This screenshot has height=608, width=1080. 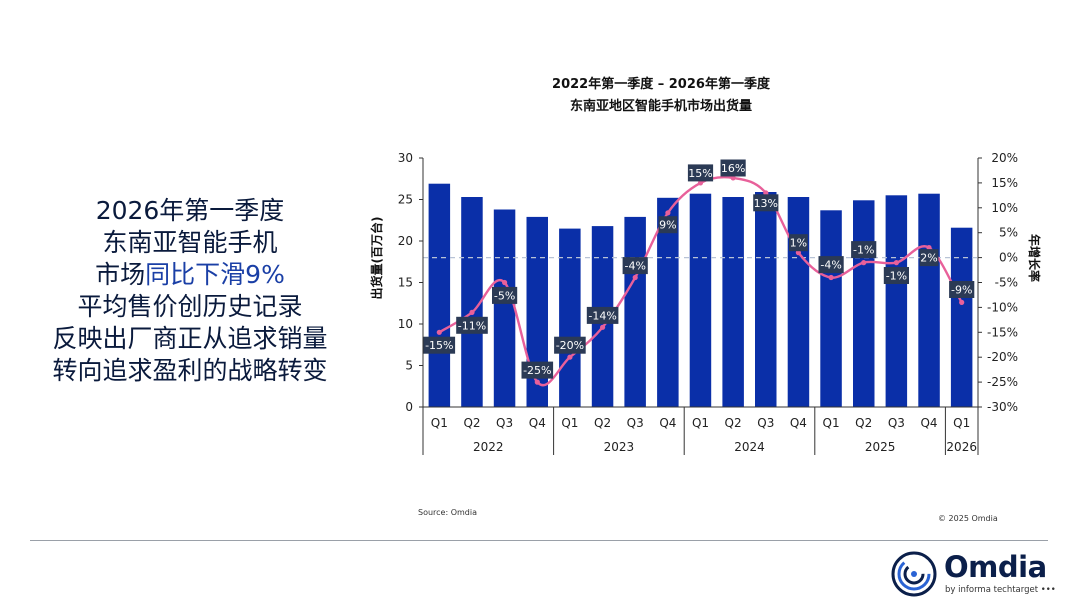 I want to click on growth-label-9: 15%, so click(x=700, y=173).